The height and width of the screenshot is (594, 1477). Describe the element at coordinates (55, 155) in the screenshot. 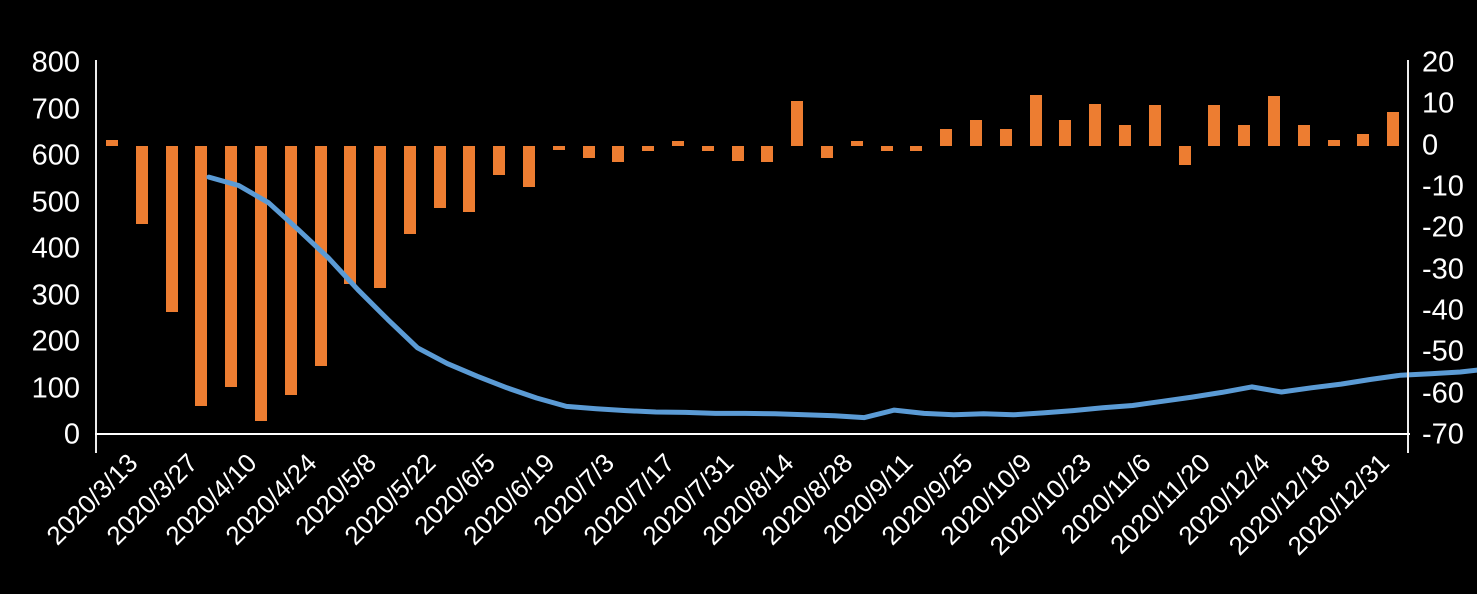

I see `left-axis-tick: 600` at that location.